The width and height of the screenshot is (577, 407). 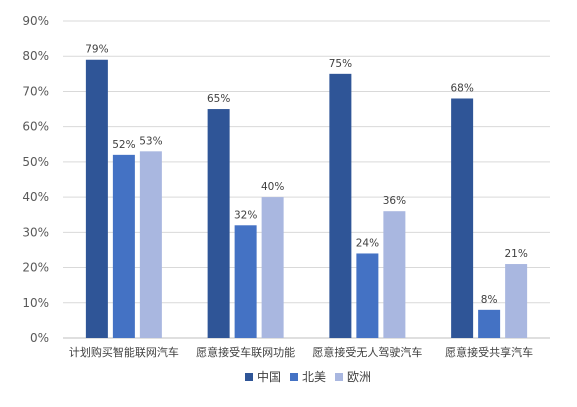 I want to click on data-label: 65%, so click(x=218, y=99).